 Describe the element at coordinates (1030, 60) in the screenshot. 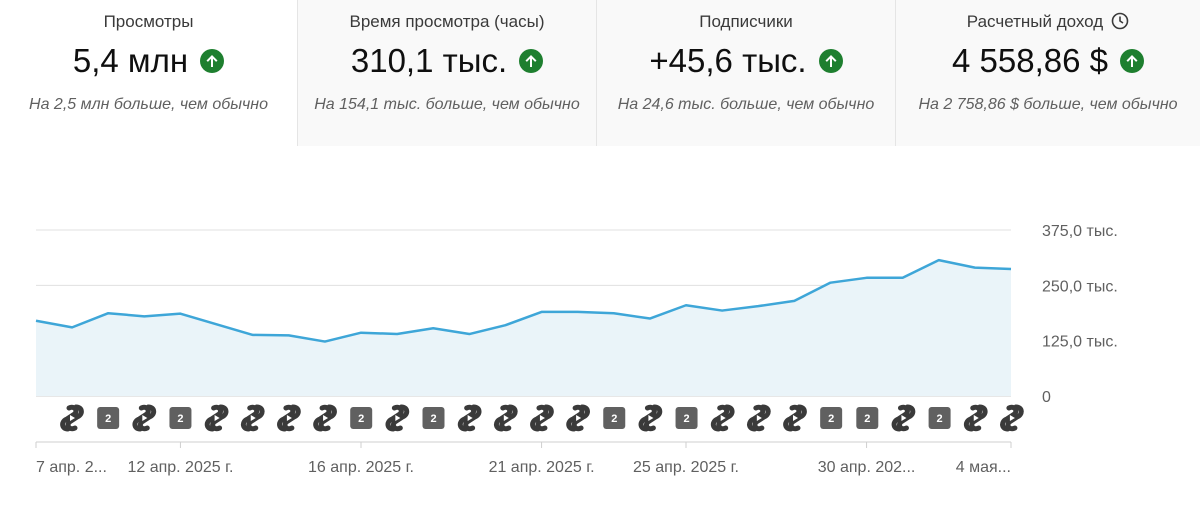

I see `metric-value: 4 558,86 $` at that location.